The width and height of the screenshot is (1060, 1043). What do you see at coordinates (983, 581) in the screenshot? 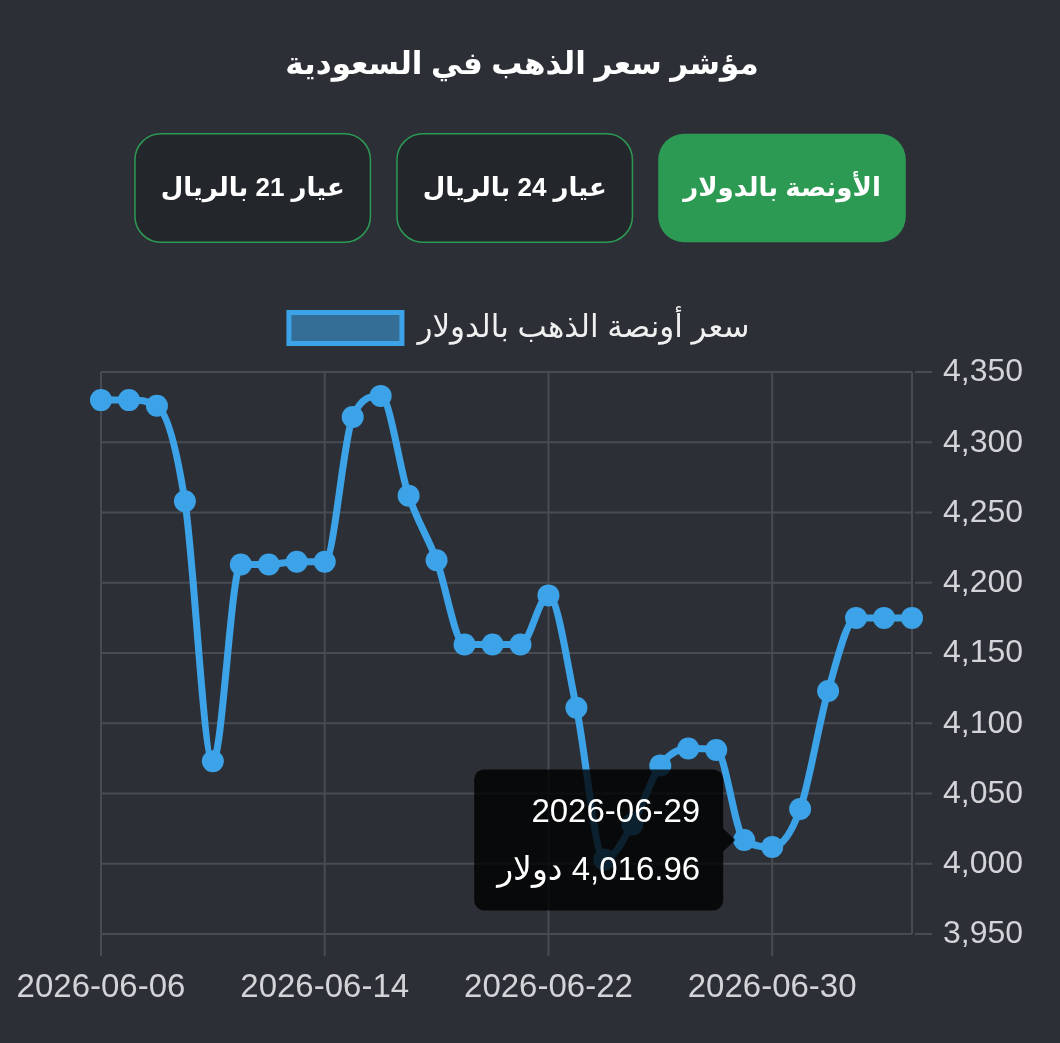
I see `y-tick-label: 4,200` at bounding box center [983, 581].